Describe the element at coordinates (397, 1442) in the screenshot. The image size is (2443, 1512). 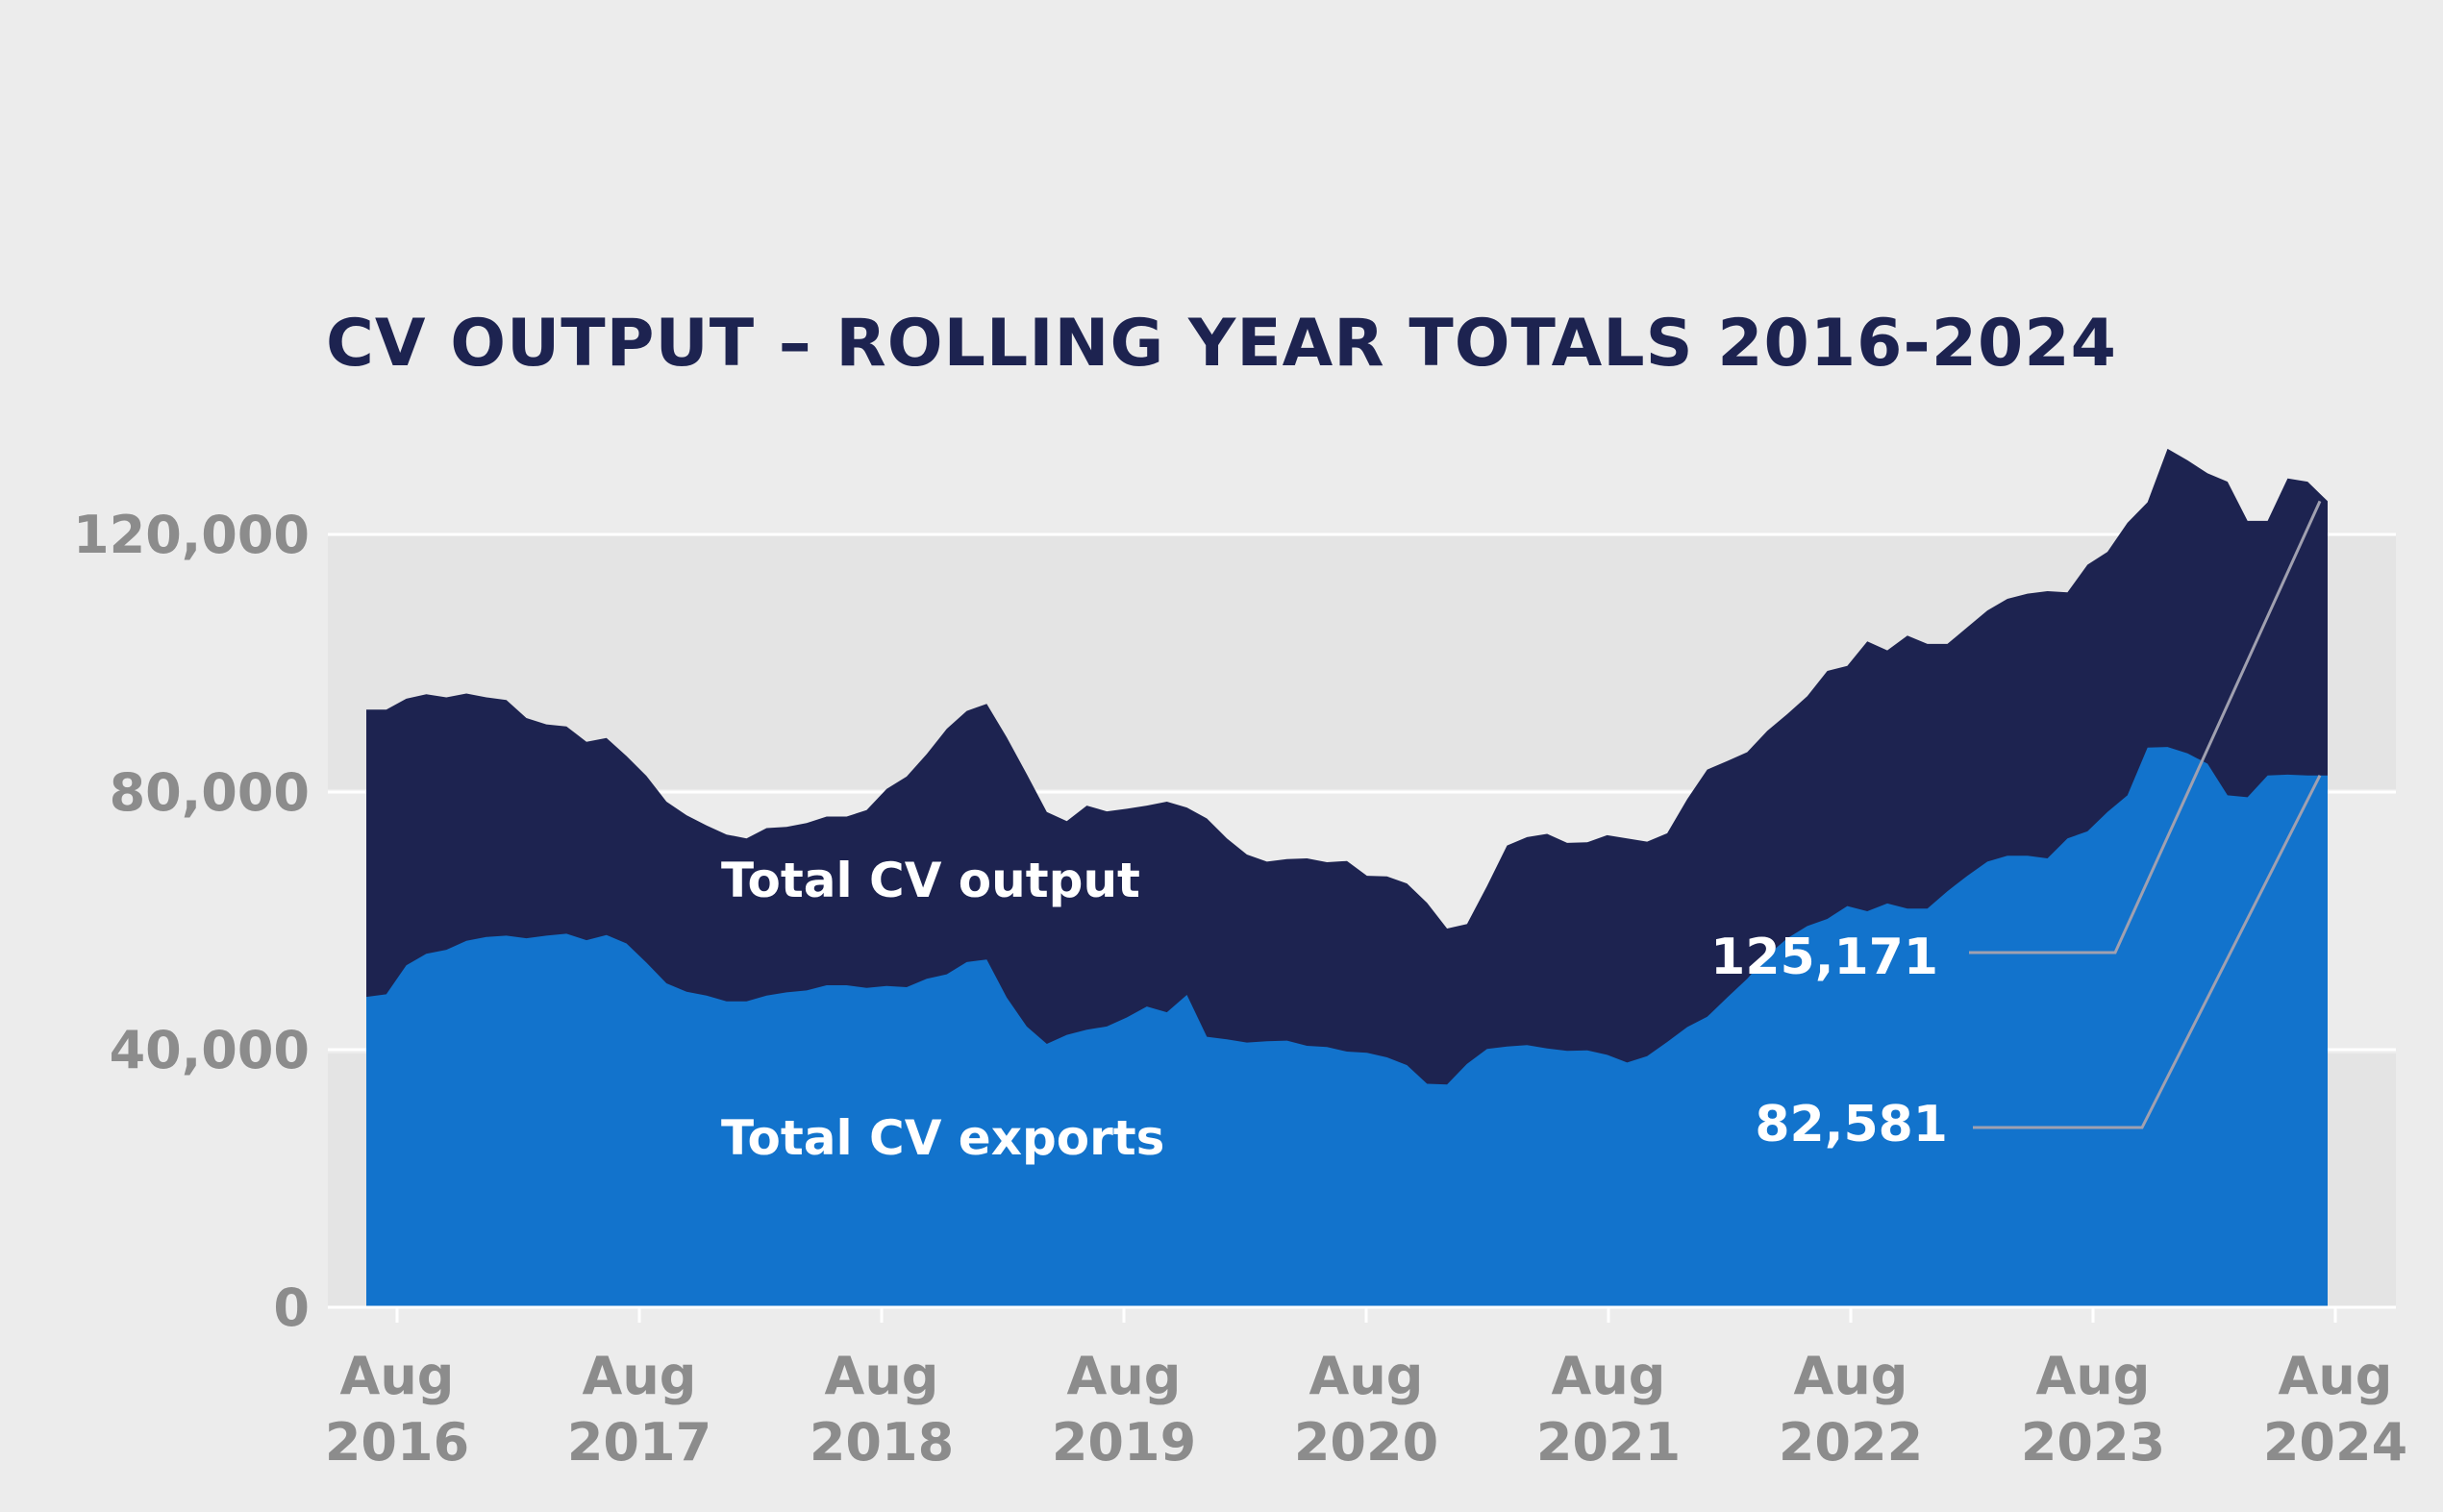
I see `x-tick-label-year: 2016` at that location.